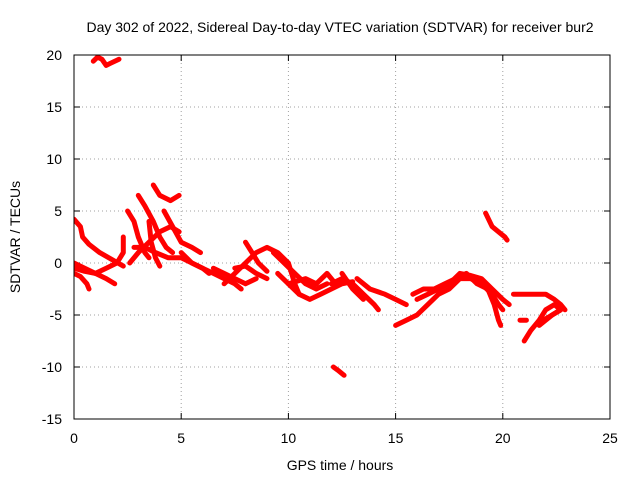  I want to click on data-trace-s7, so click(138, 234).